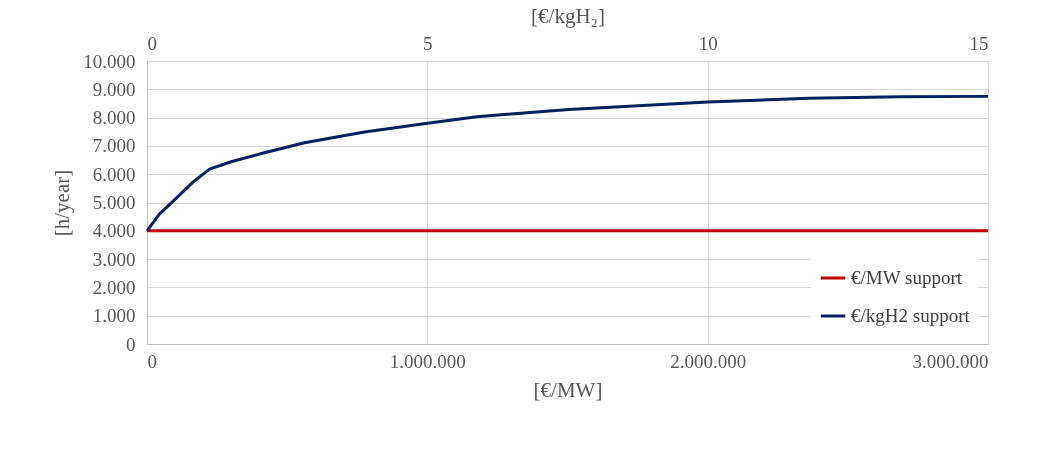 This screenshot has width=1048, height=467. Describe the element at coordinates (114, 118) in the screenshot. I see `y-tick-label: 8.000` at that location.